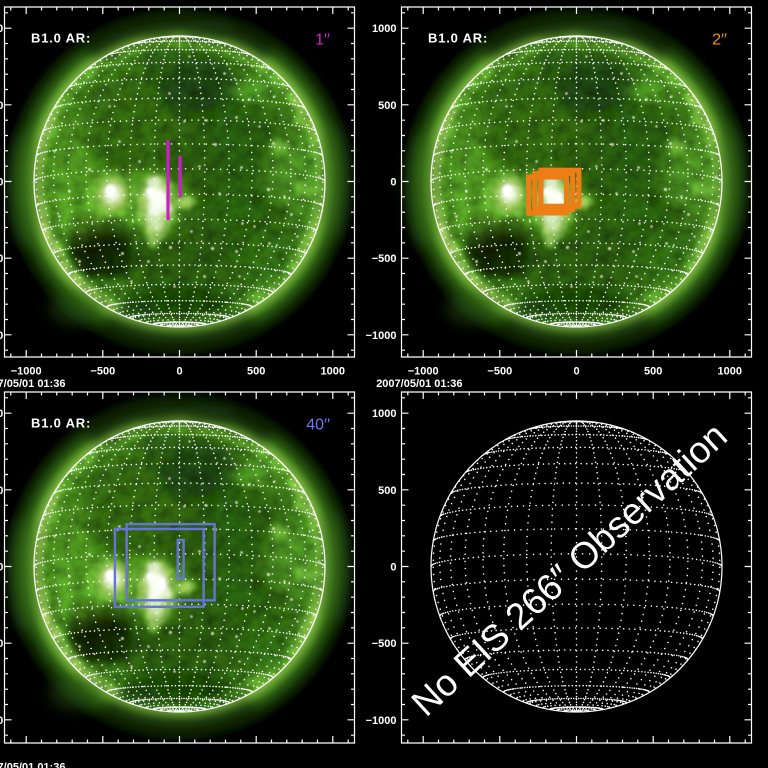 This screenshot has width=768, height=768. What do you see at coordinates (318, 425) in the screenshot?
I see `svg-text: 40′′` at bounding box center [318, 425].